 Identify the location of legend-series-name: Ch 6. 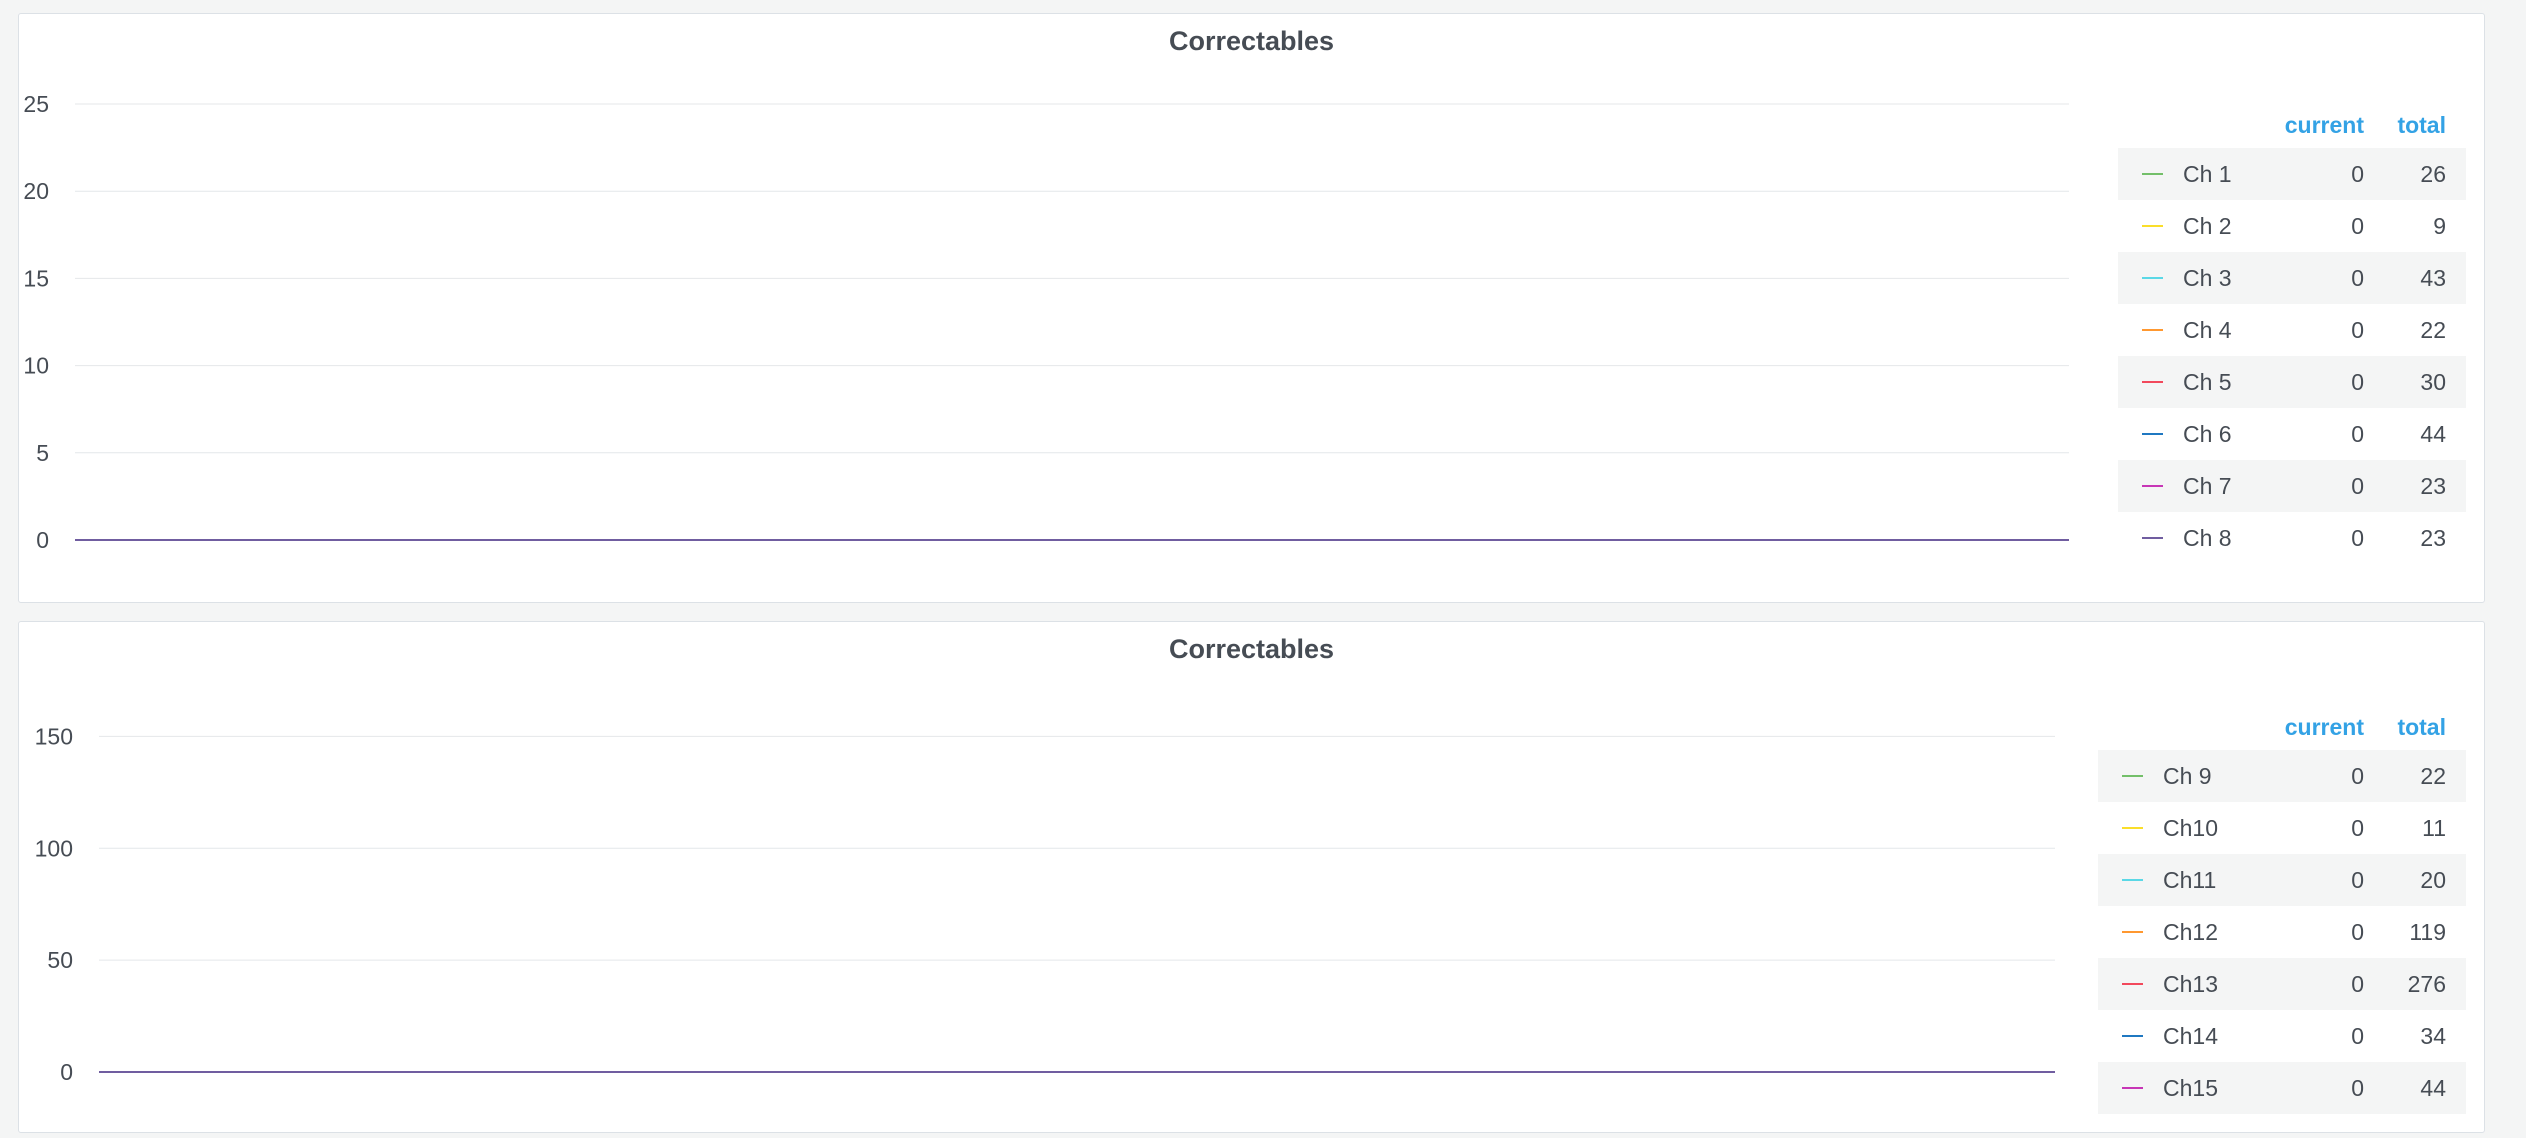
(2207, 433).